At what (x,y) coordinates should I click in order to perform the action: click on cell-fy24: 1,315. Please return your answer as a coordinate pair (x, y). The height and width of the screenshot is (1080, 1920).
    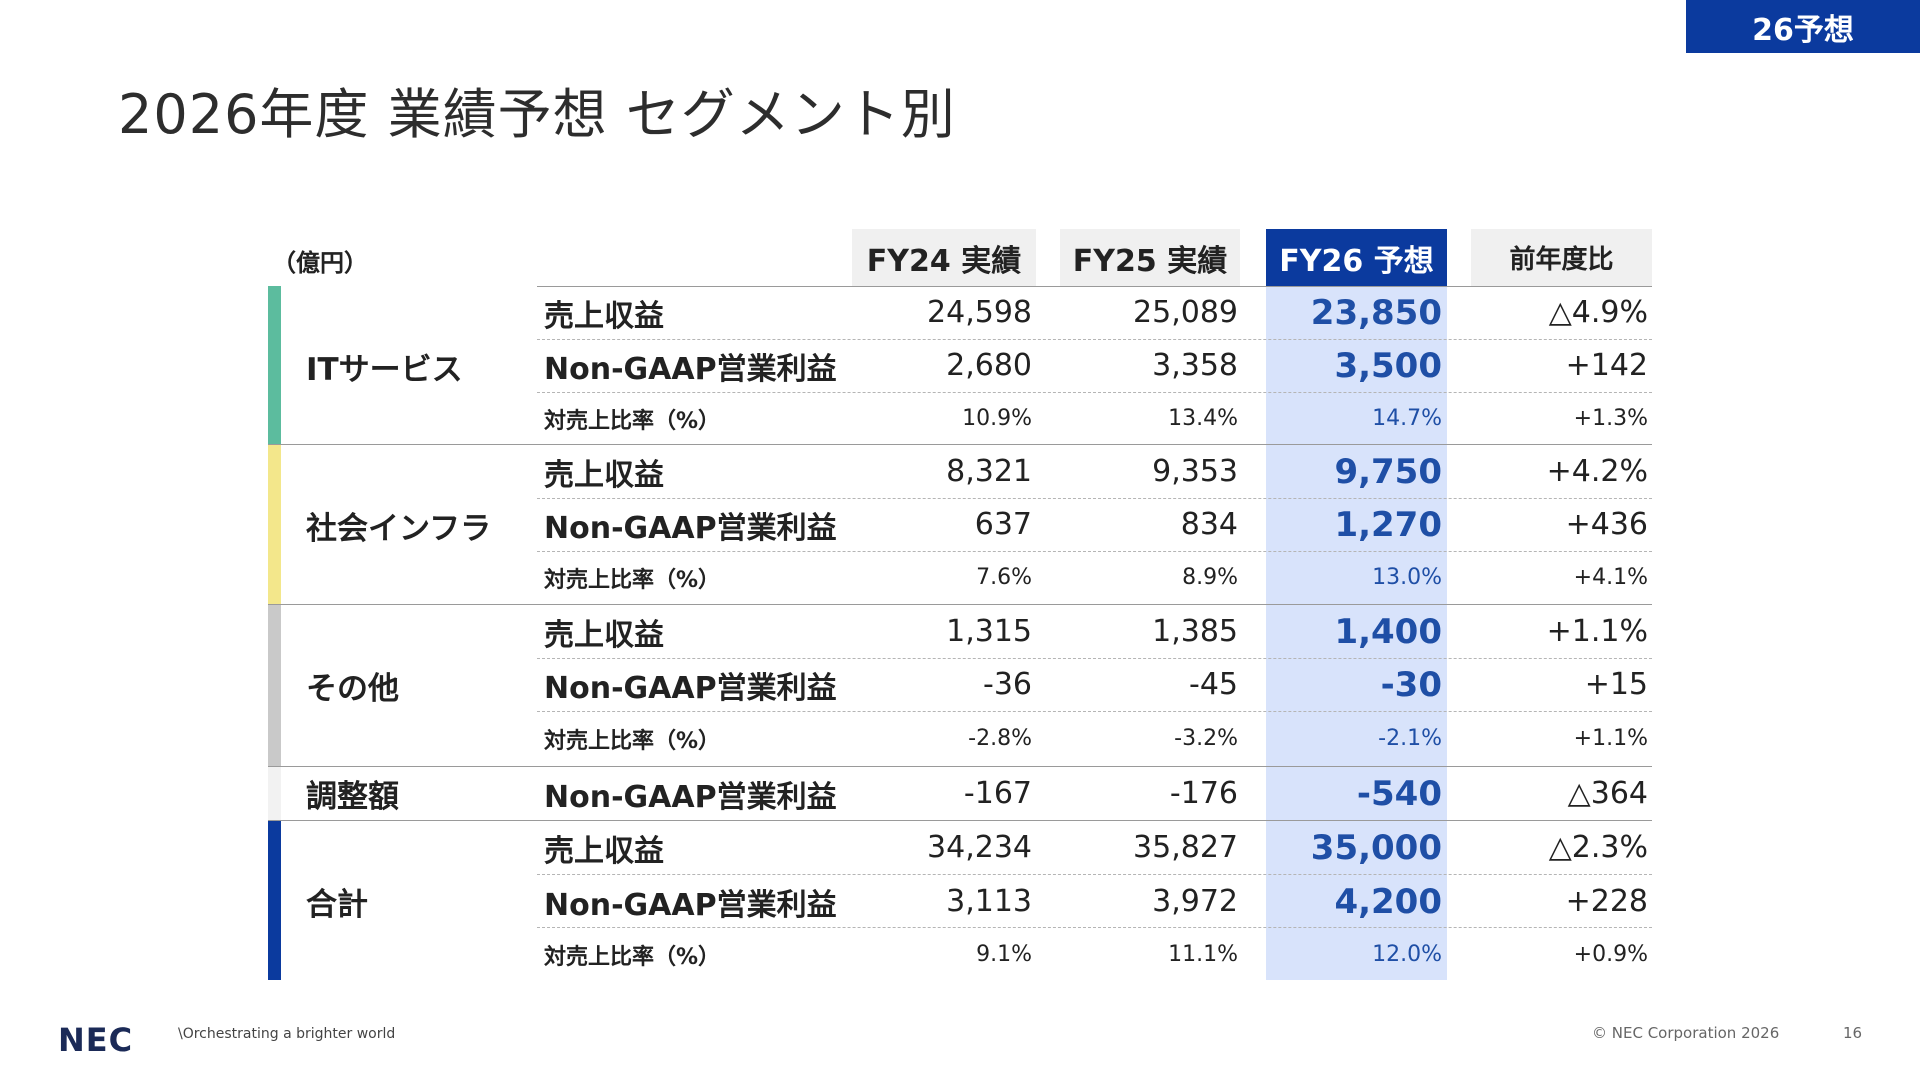
    Looking at the image, I should click on (989, 631).